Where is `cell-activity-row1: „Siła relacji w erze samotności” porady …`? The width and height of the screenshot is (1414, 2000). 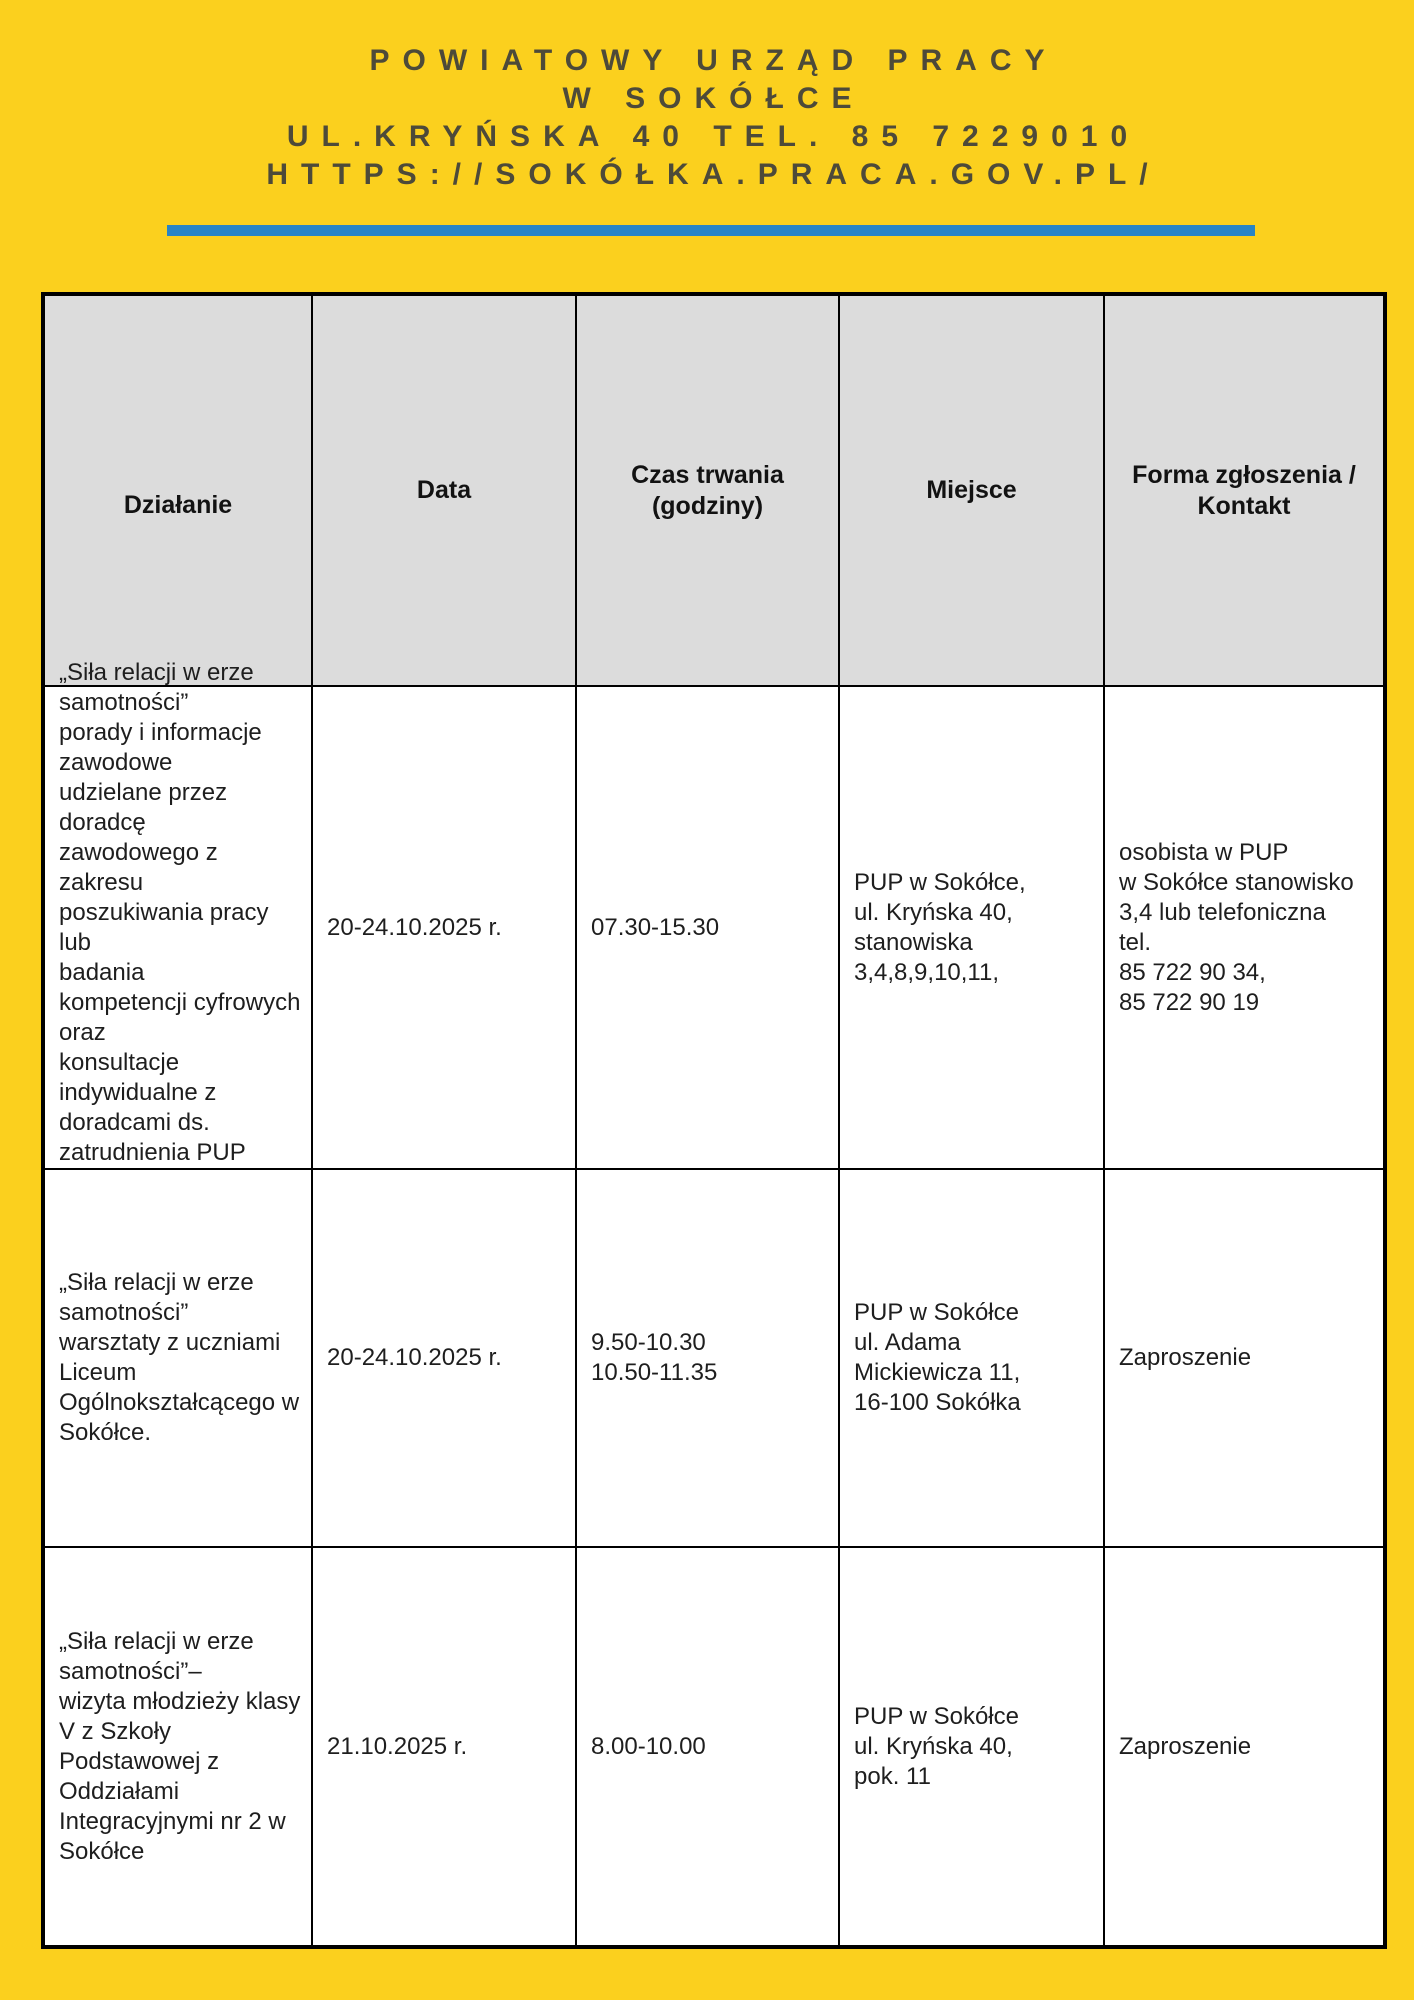 cell-activity-row1: „Siła relacji w erze samotności” porady … is located at coordinates (178, 927).